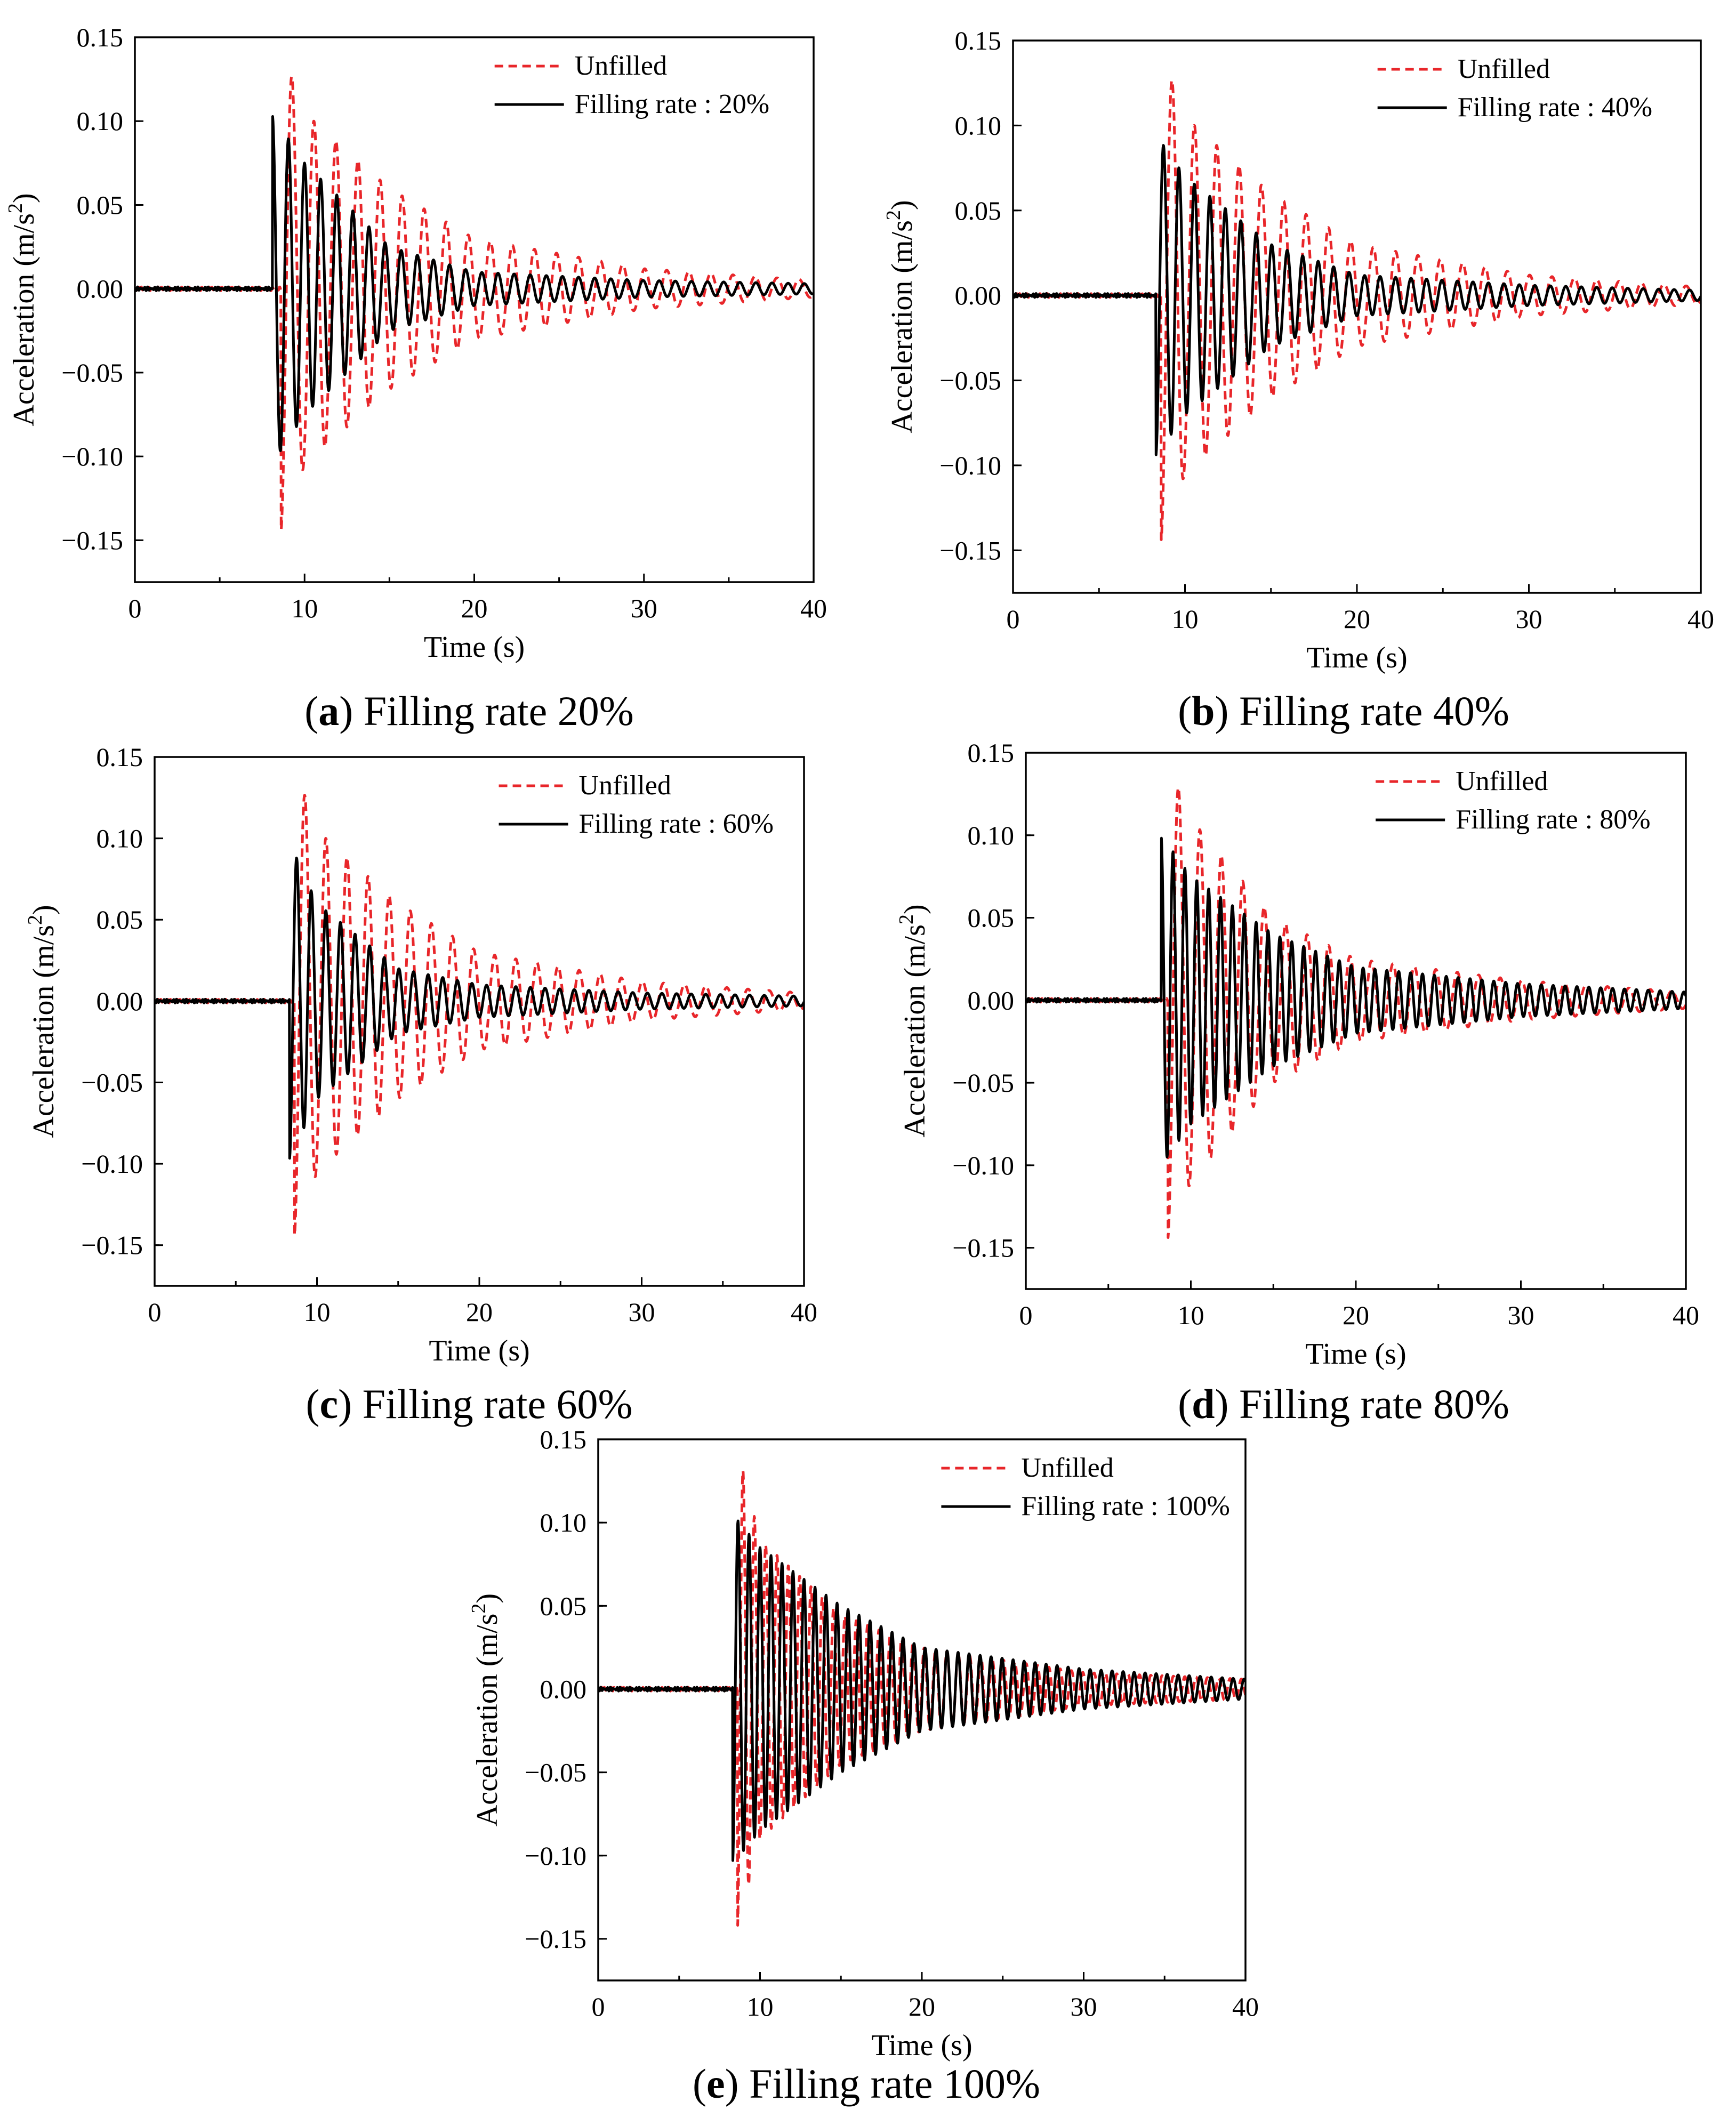  I want to click on legend-label: Filling rate : 40%, so click(1555, 108).